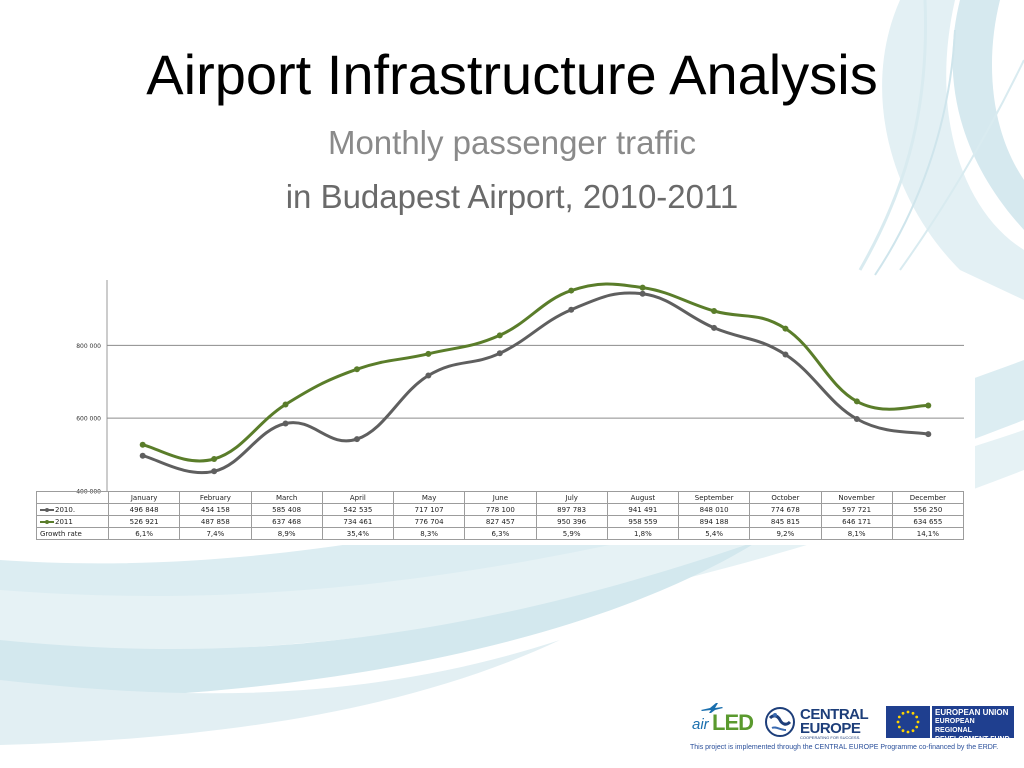 Image resolution: width=1024 pixels, height=768 pixels. I want to click on ce-line1: CENTRAL, so click(834, 714).